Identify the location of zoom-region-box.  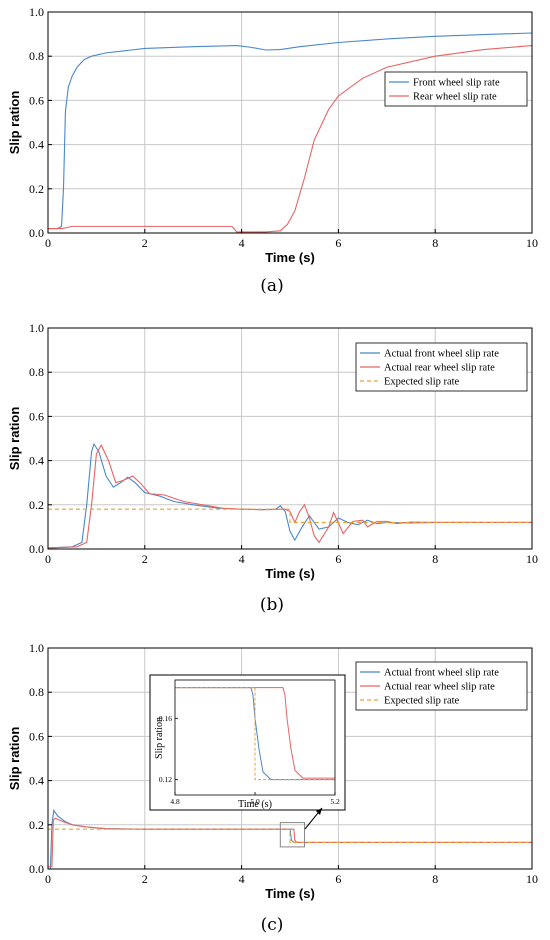
(292, 835).